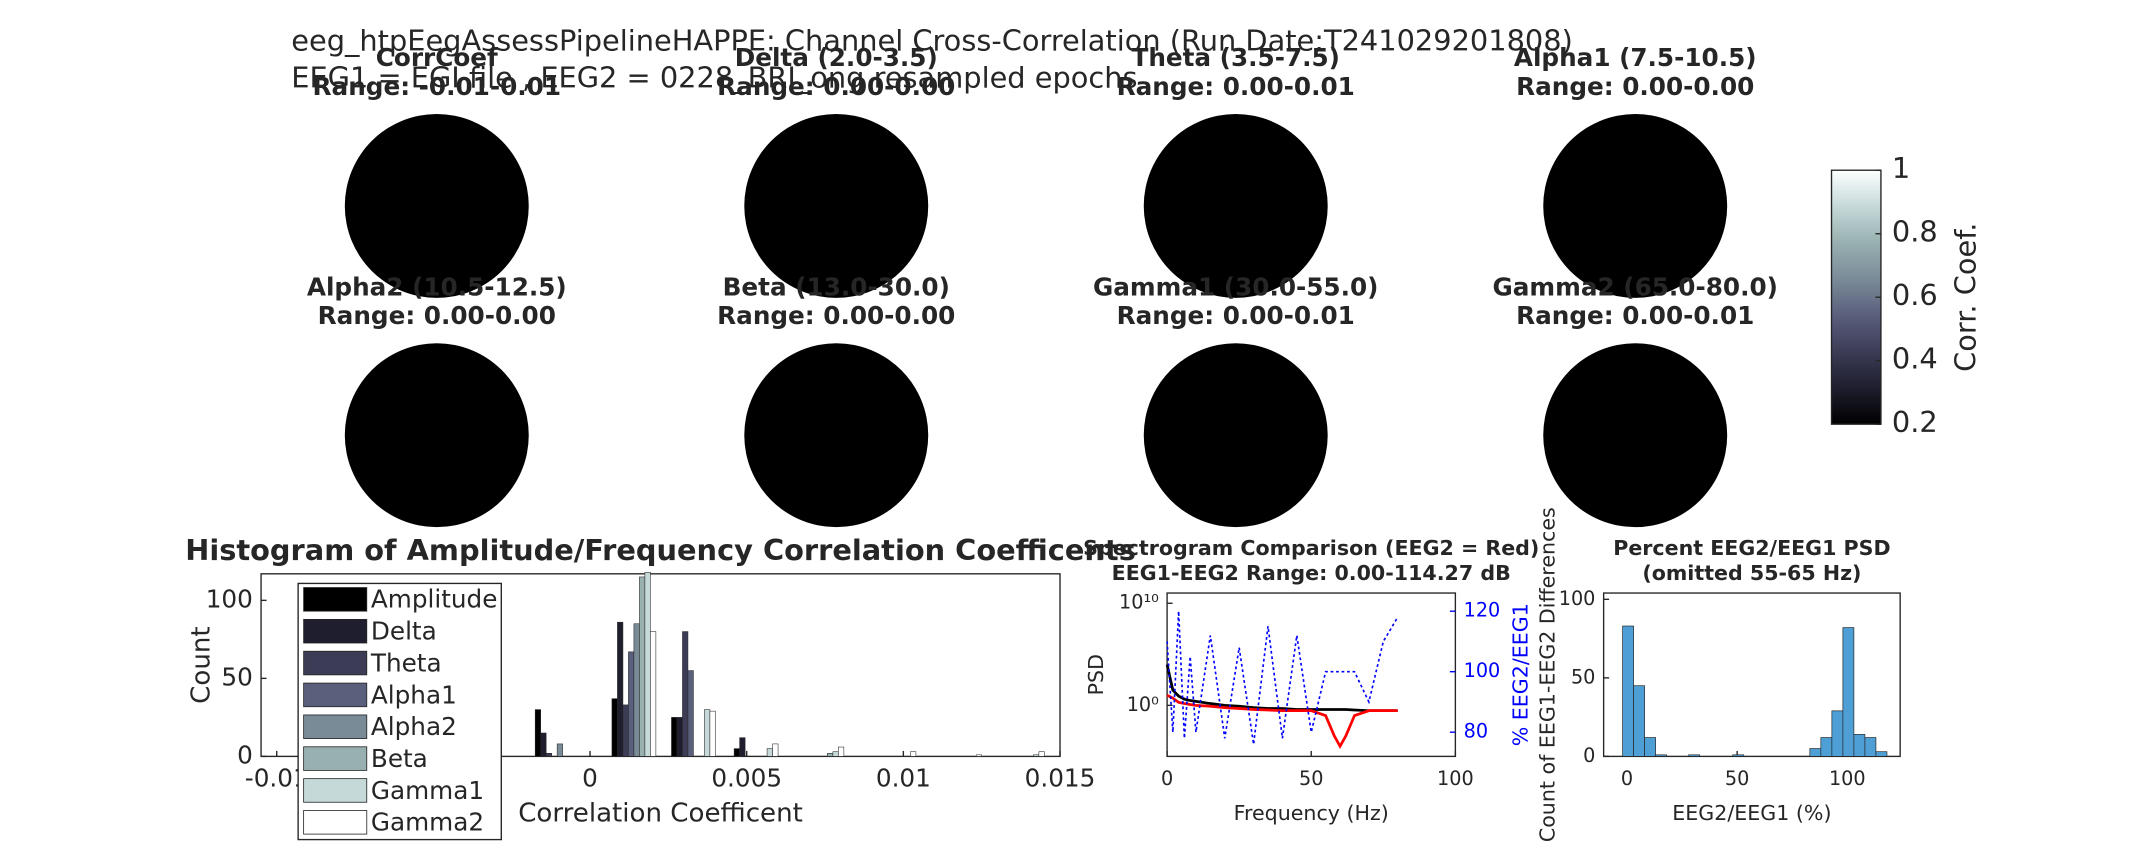 The height and width of the screenshot is (847, 2142). Describe the element at coordinates (404, 631) in the screenshot. I see `legend-label: Delta` at that location.